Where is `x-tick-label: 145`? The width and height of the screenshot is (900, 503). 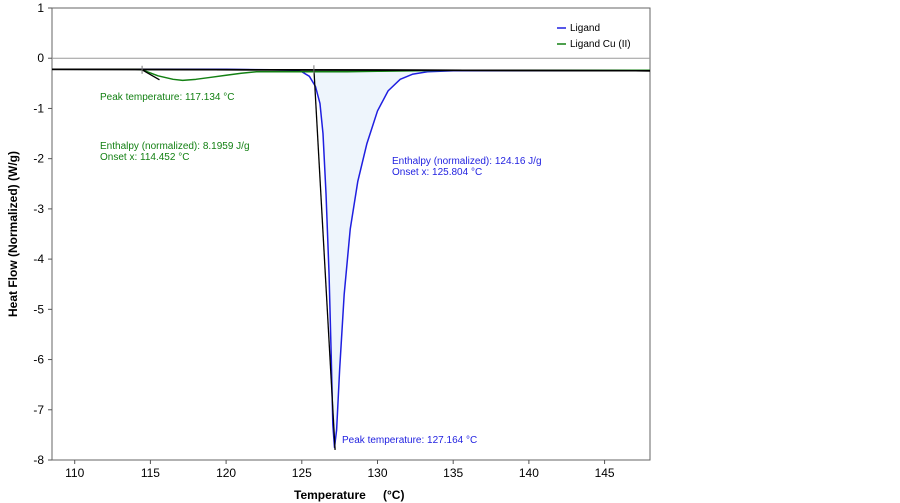
x-tick-label: 145 is located at coordinates (605, 473).